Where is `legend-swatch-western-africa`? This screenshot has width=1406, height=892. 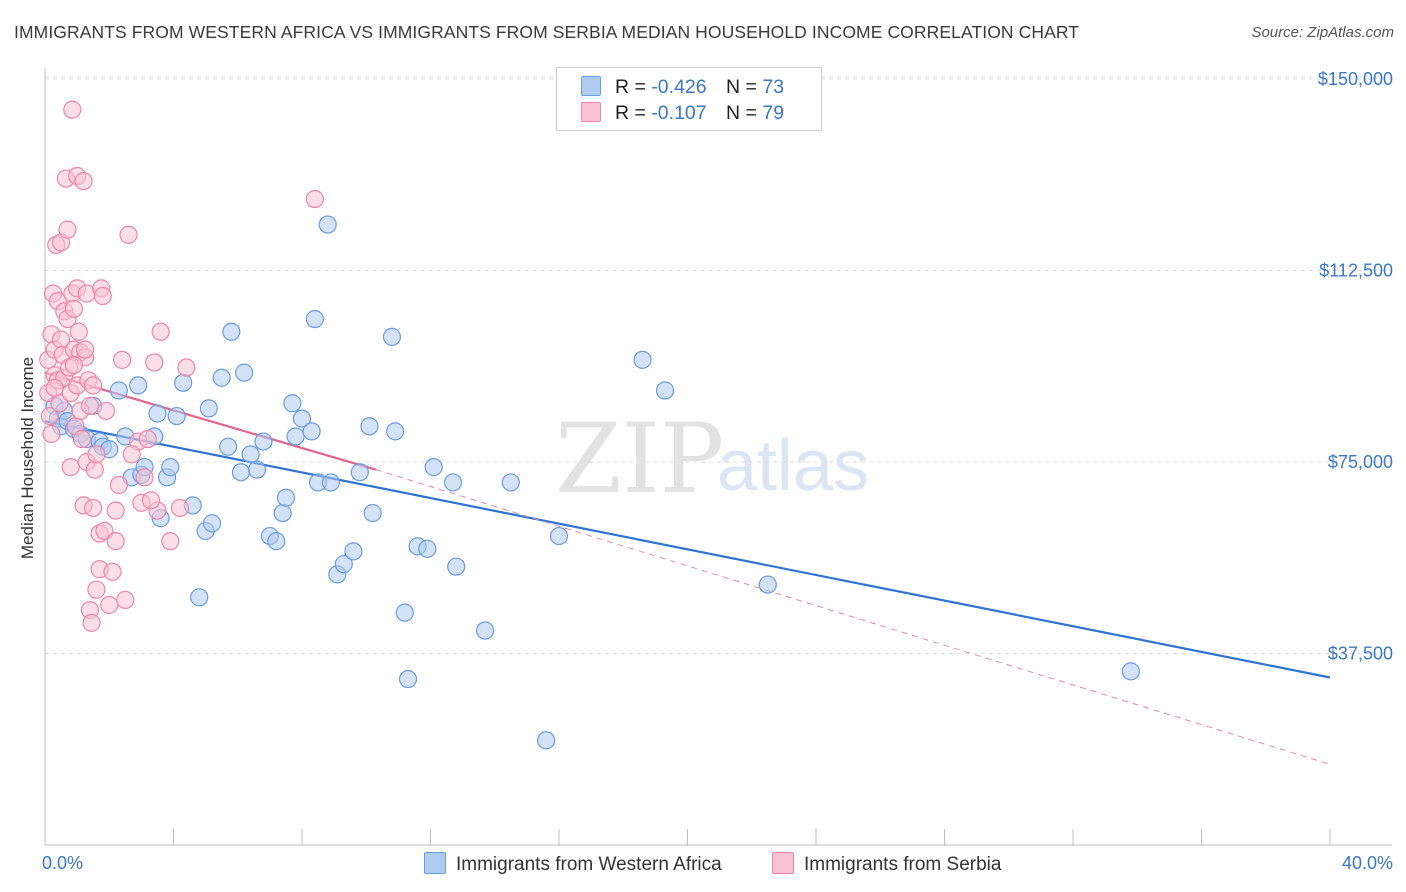 legend-swatch-western-africa is located at coordinates (591, 86).